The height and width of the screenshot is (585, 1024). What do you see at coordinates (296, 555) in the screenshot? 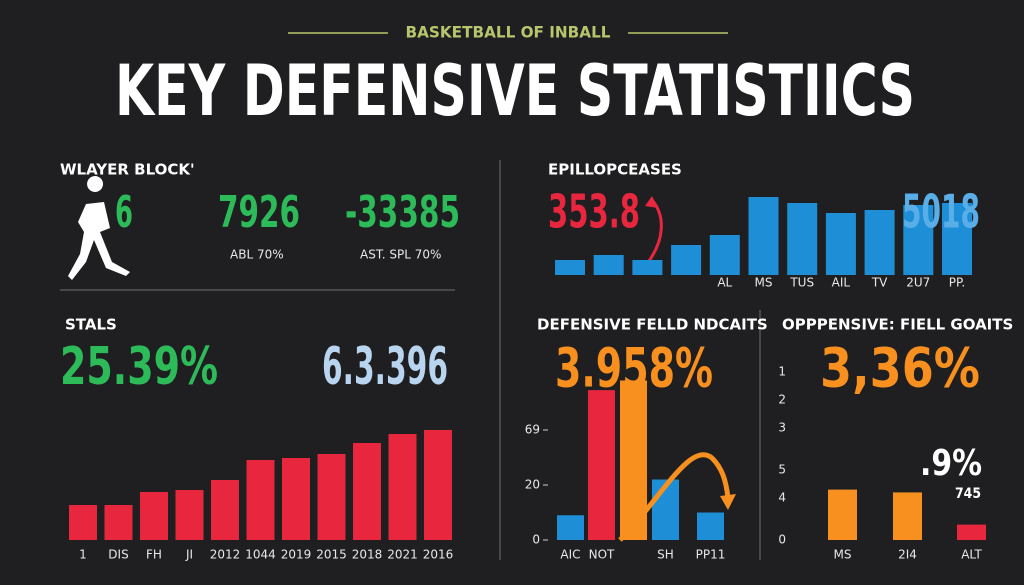
I see `x-tick-label: 2019` at bounding box center [296, 555].